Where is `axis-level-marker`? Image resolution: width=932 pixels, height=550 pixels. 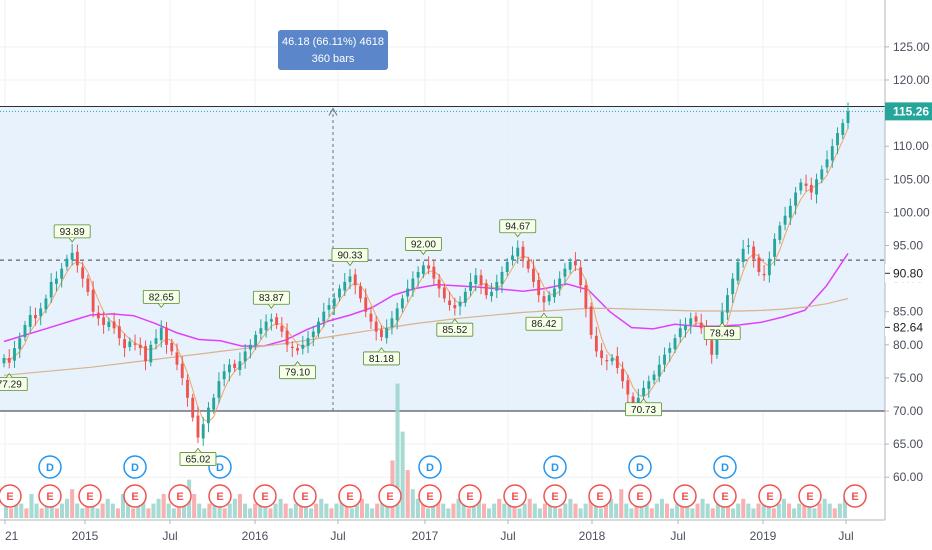 axis-level-marker is located at coordinates (908, 327).